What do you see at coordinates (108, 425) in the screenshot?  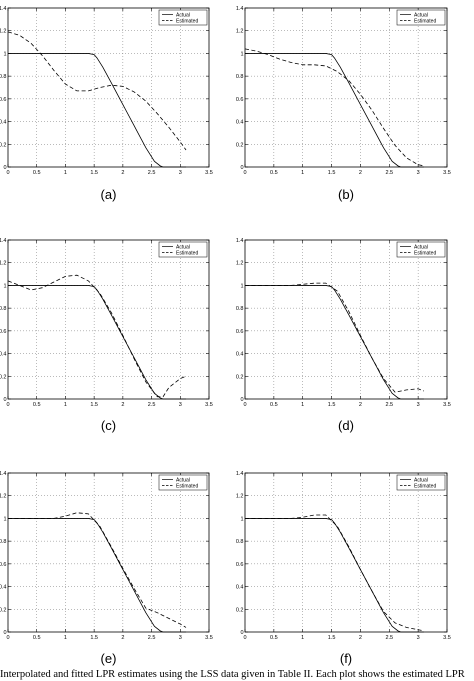 I see `panel-label: (c)` at bounding box center [108, 425].